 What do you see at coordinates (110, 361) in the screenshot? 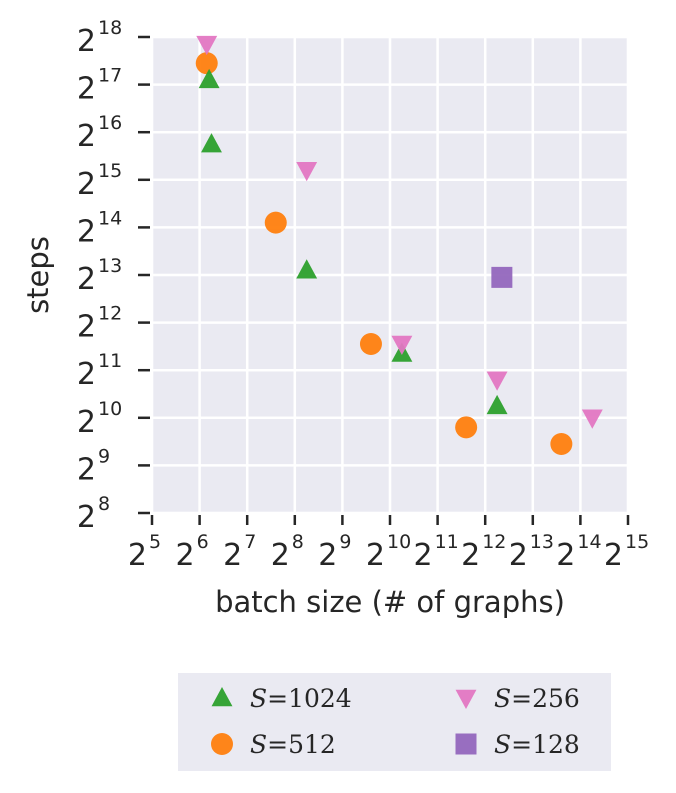
I see `y-tick-exponent: 11` at bounding box center [110, 361].